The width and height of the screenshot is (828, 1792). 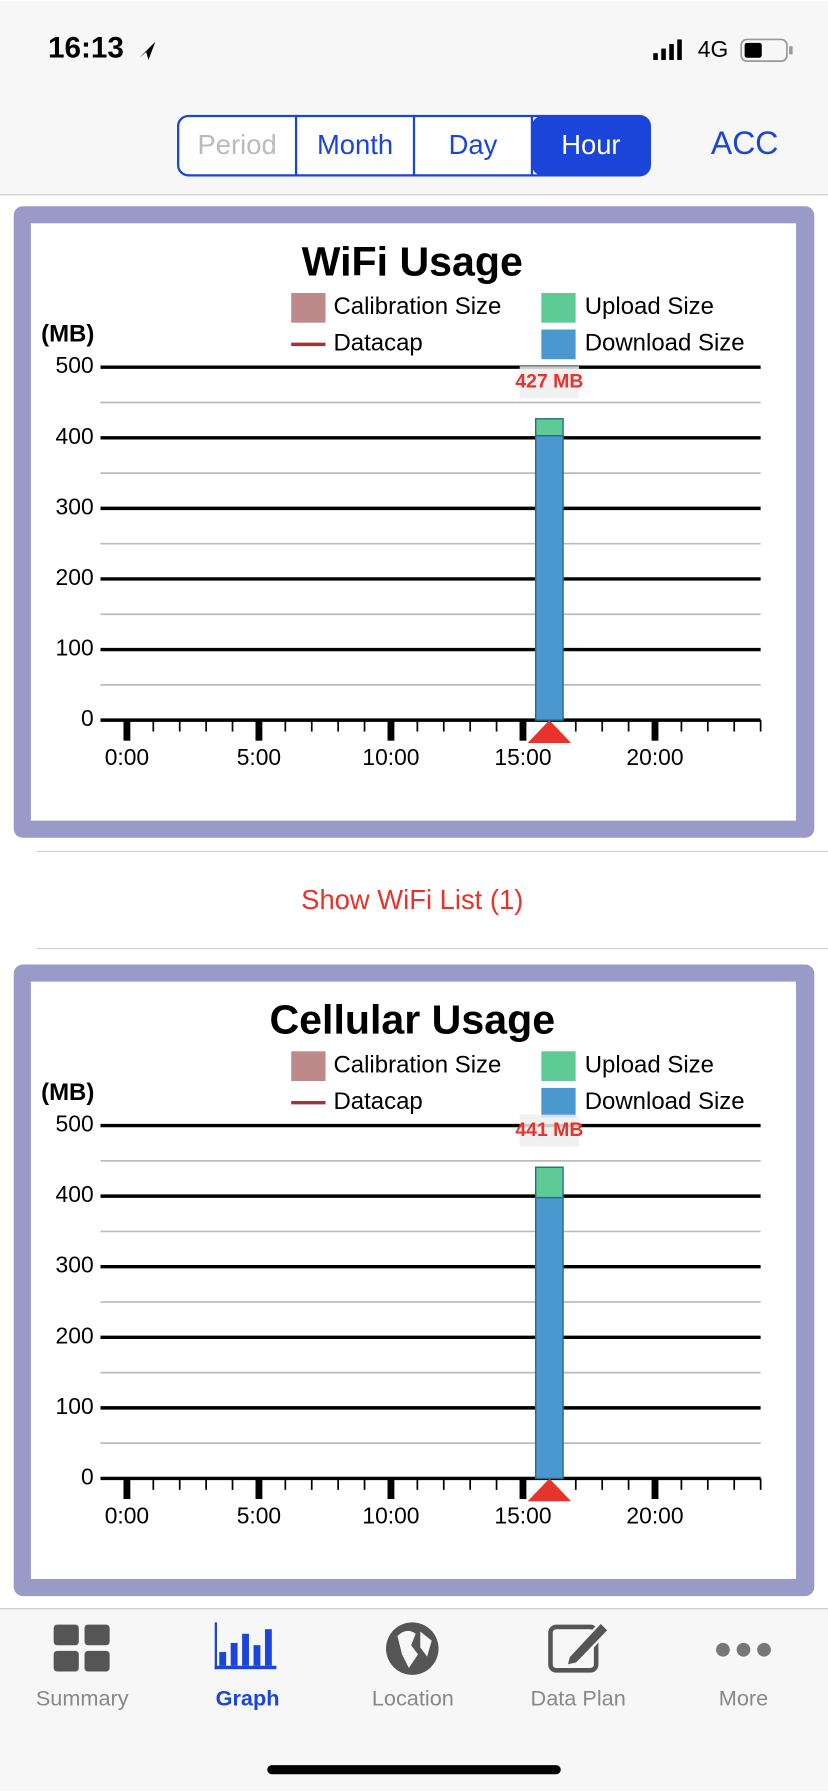 I want to click on tab-label: Location, so click(x=413, y=1698).